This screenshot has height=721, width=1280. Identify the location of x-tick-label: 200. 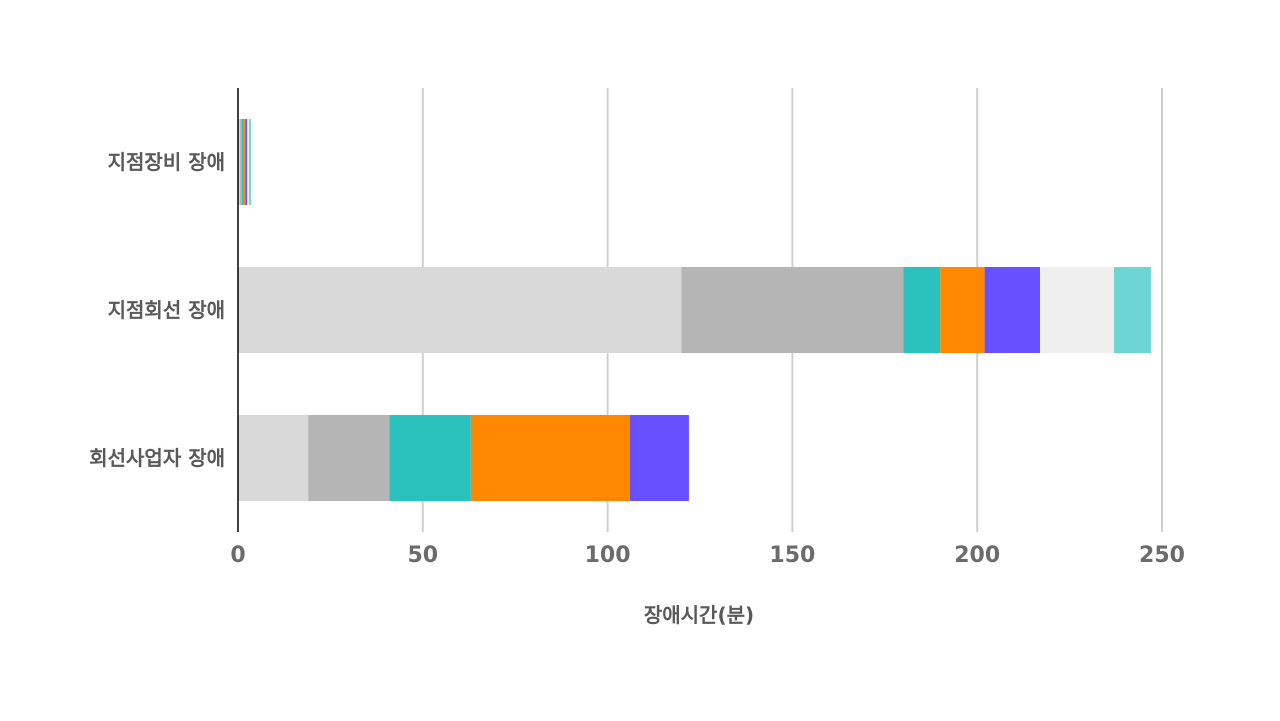
(977, 555).